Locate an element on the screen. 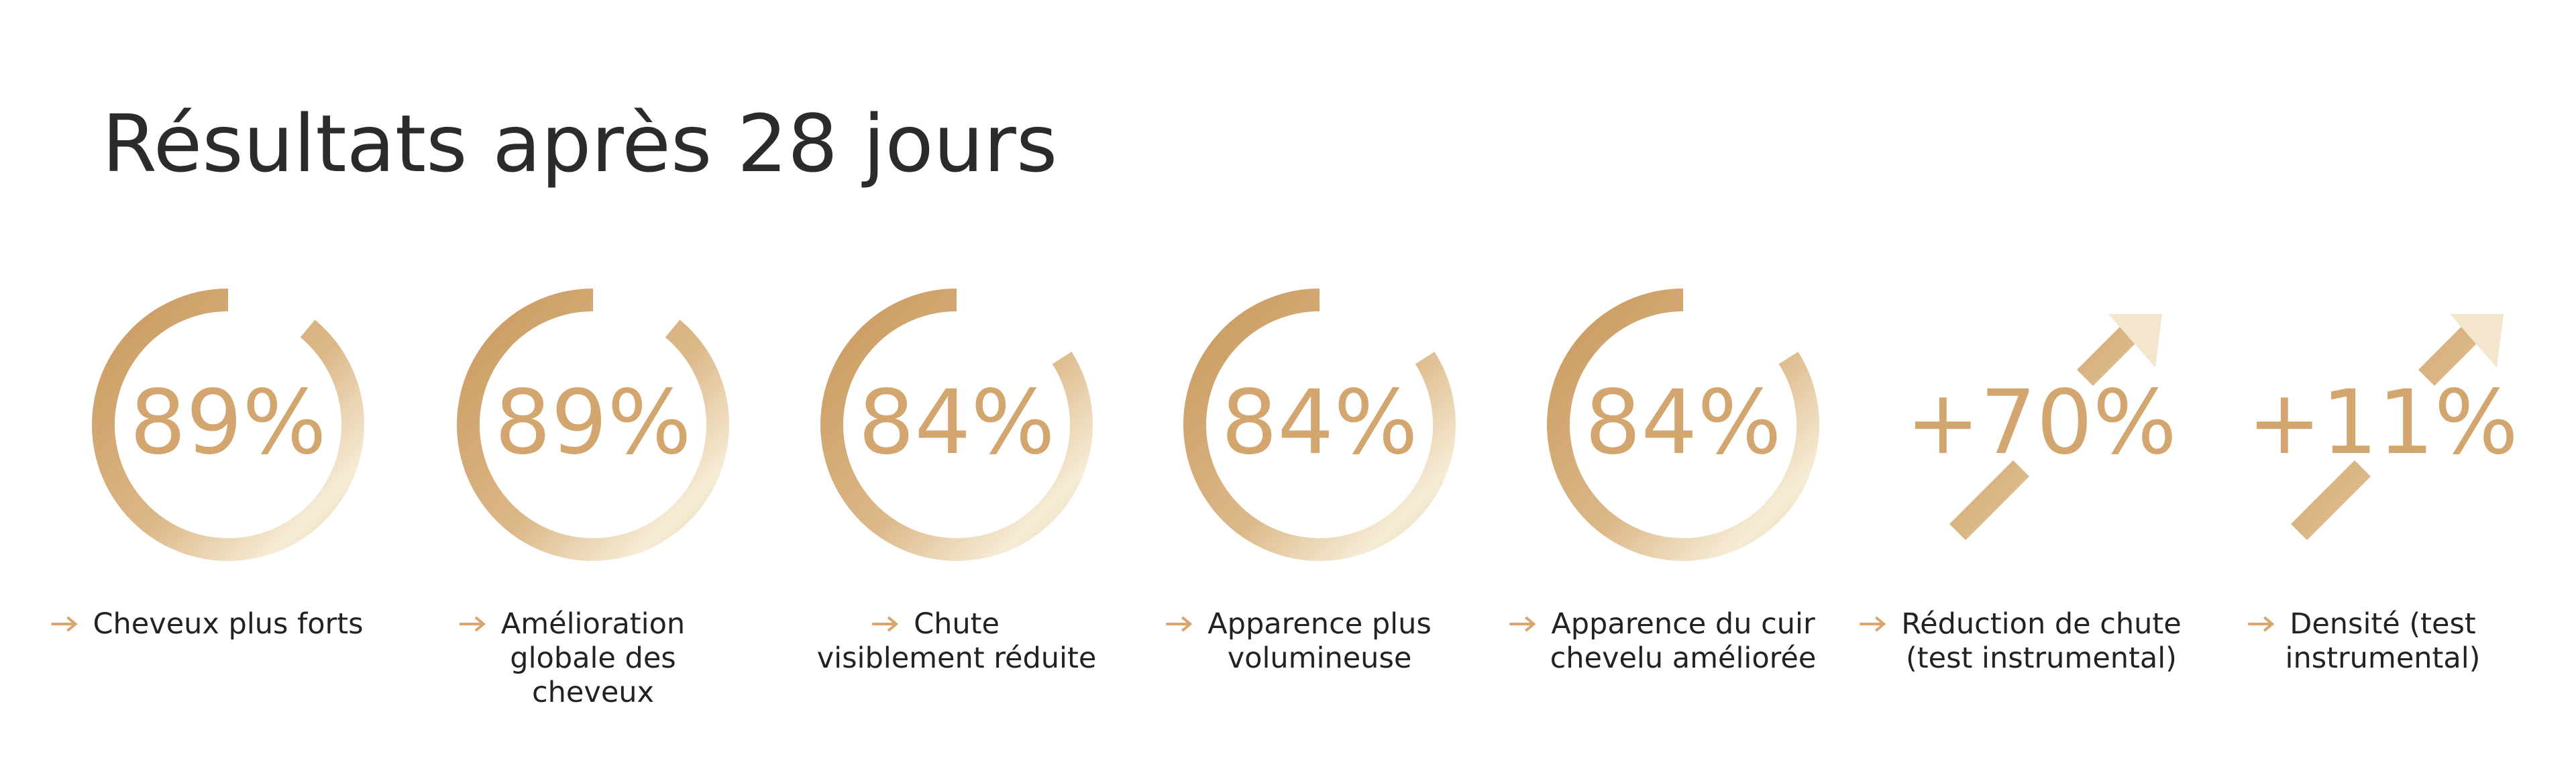 This screenshot has width=2576, height=777. caption: Apparence plus is located at coordinates (1319, 624).